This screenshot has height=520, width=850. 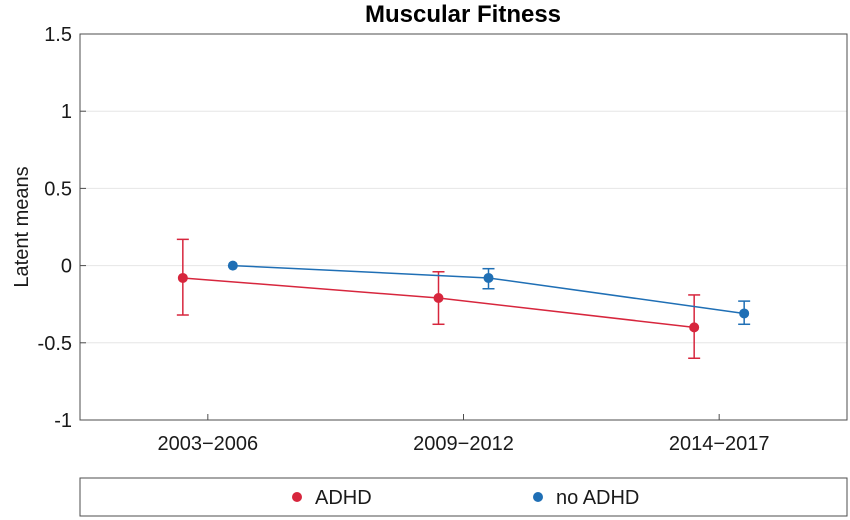 What do you see at coordinates (62, 228) in the screenshot?
I see `y-axis: 1.5 1 0.5 0 -0.5 -1` at bounding box center [62, 228].